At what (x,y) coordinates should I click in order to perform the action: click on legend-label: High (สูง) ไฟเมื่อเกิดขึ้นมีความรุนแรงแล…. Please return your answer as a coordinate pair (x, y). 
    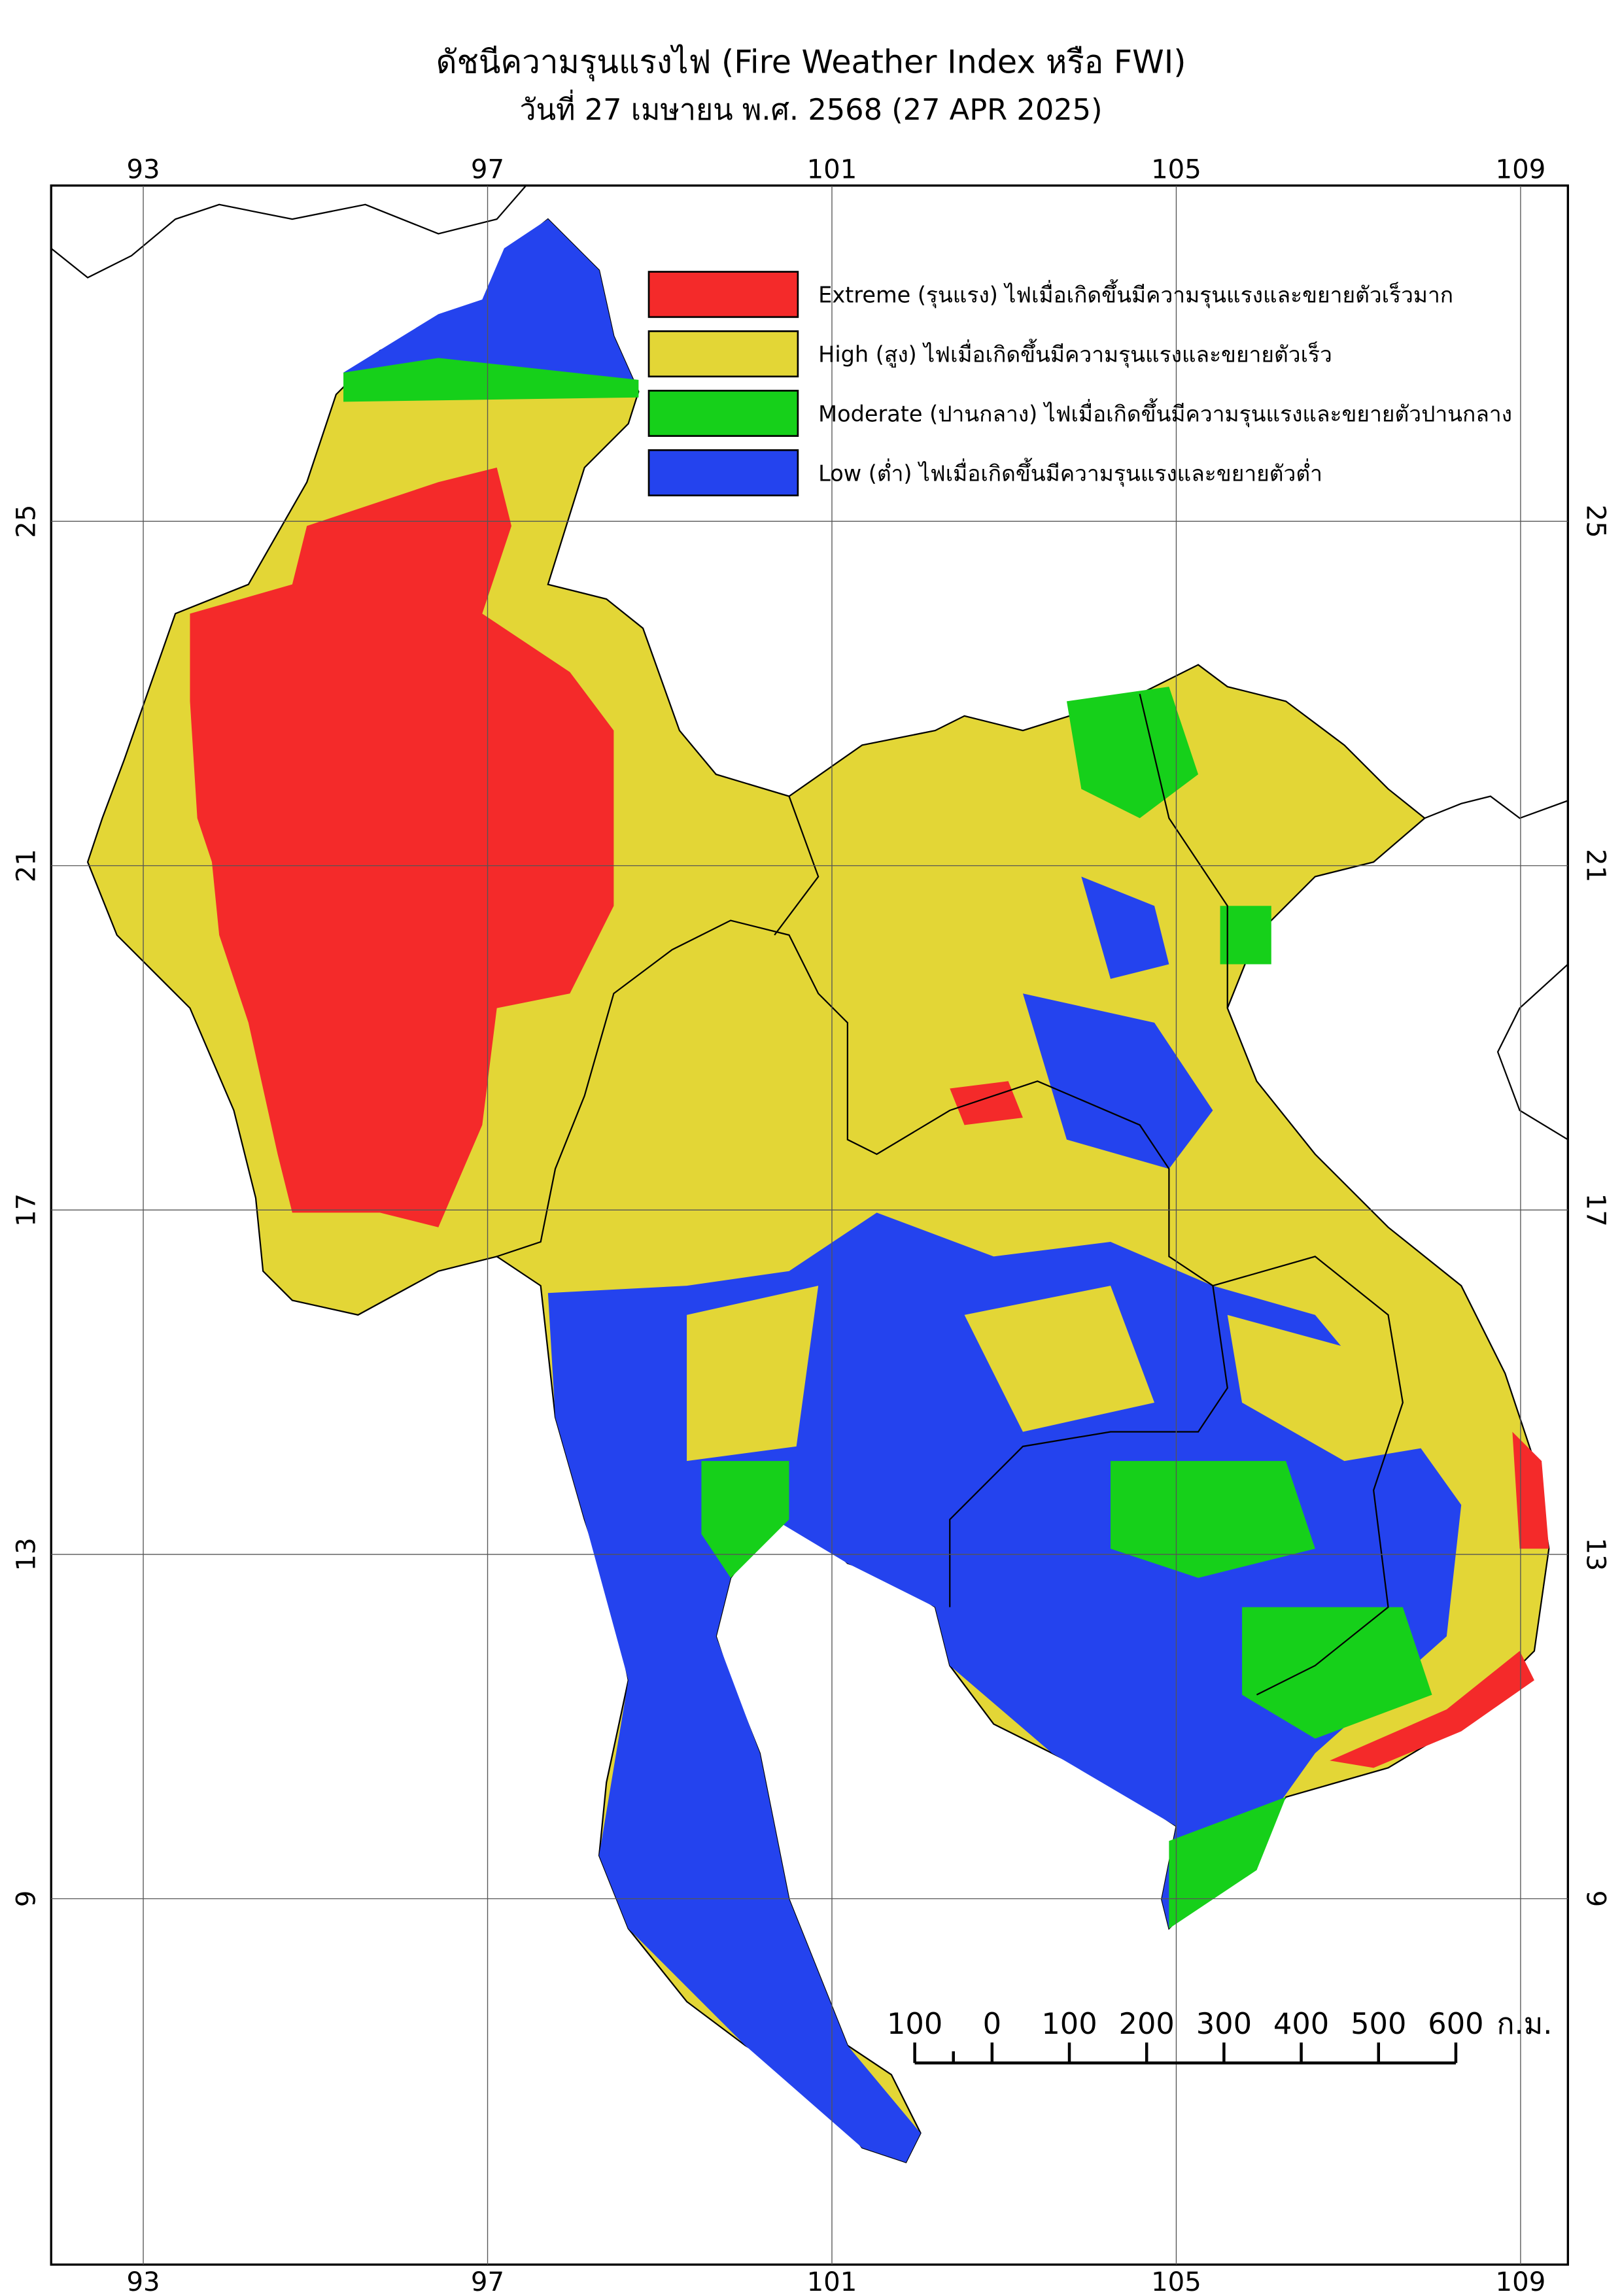
    Looking at the image, I should click on (1075, 353).